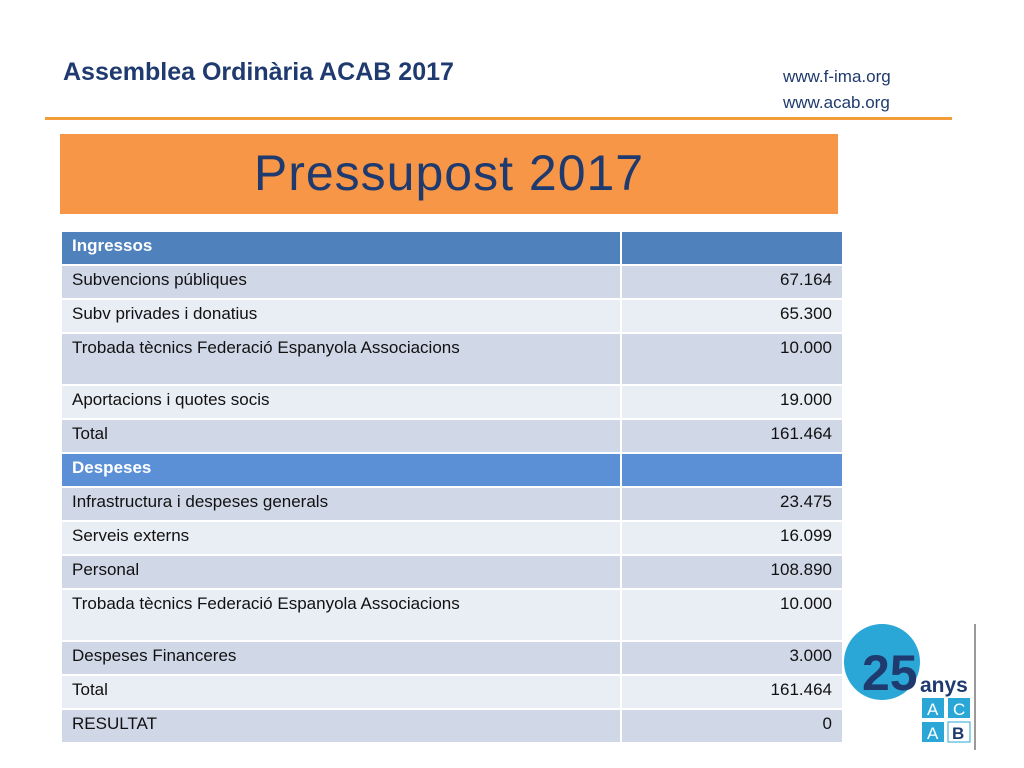 The width and height of the screenshot is (1024, 768). What do you see at coordinates (341, 316) in the screenshot?
I see `row-label: Subv privades i donatius` at bounding box center [341, 316].